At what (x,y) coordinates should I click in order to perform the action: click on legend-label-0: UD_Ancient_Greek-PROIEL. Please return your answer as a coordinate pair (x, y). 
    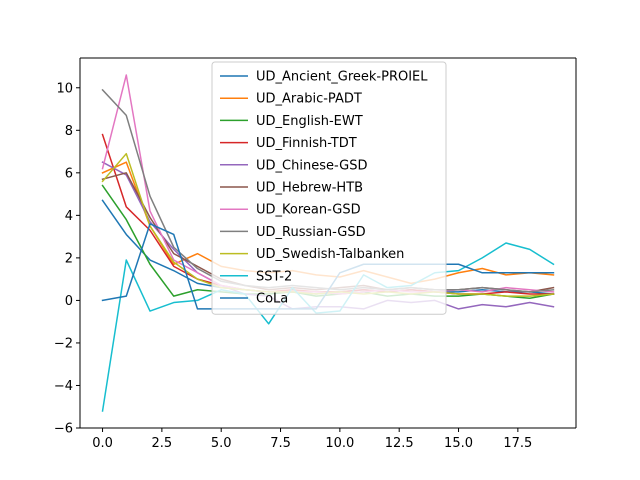
    Looking at the image, I should click on (342, 77).